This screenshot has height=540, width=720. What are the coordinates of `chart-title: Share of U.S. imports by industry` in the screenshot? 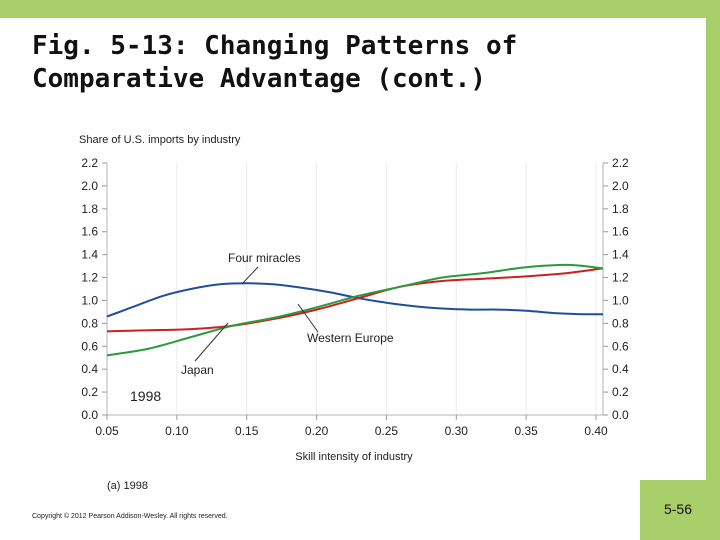 It's located at (160, 140).